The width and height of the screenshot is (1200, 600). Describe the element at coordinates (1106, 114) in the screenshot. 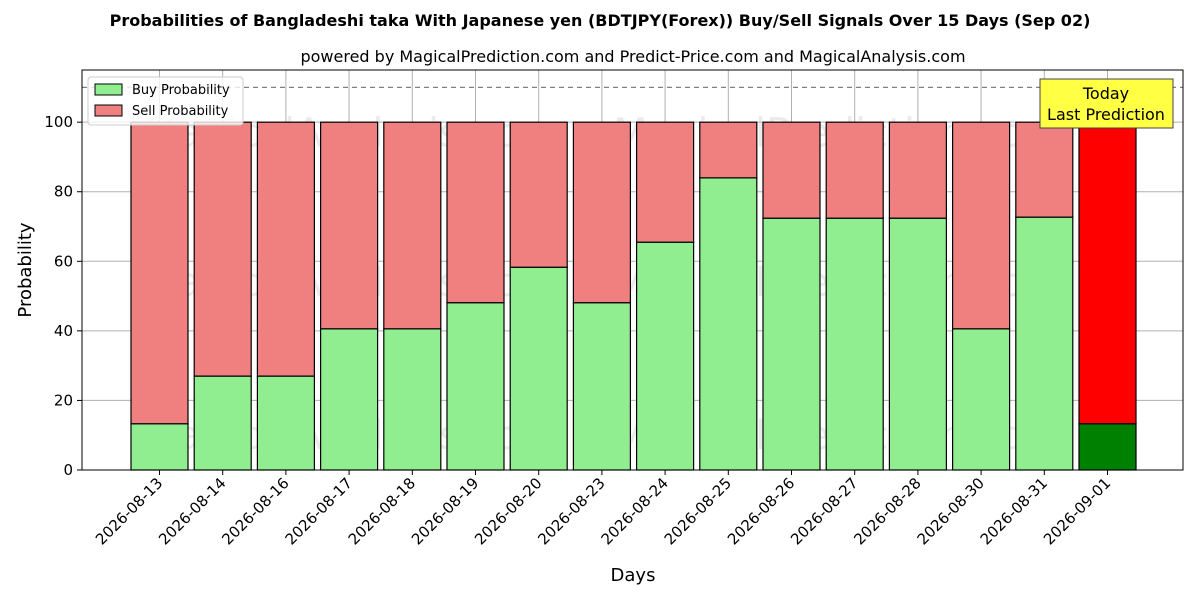

I see `annotation-line-2: Last Prediction` at that location.